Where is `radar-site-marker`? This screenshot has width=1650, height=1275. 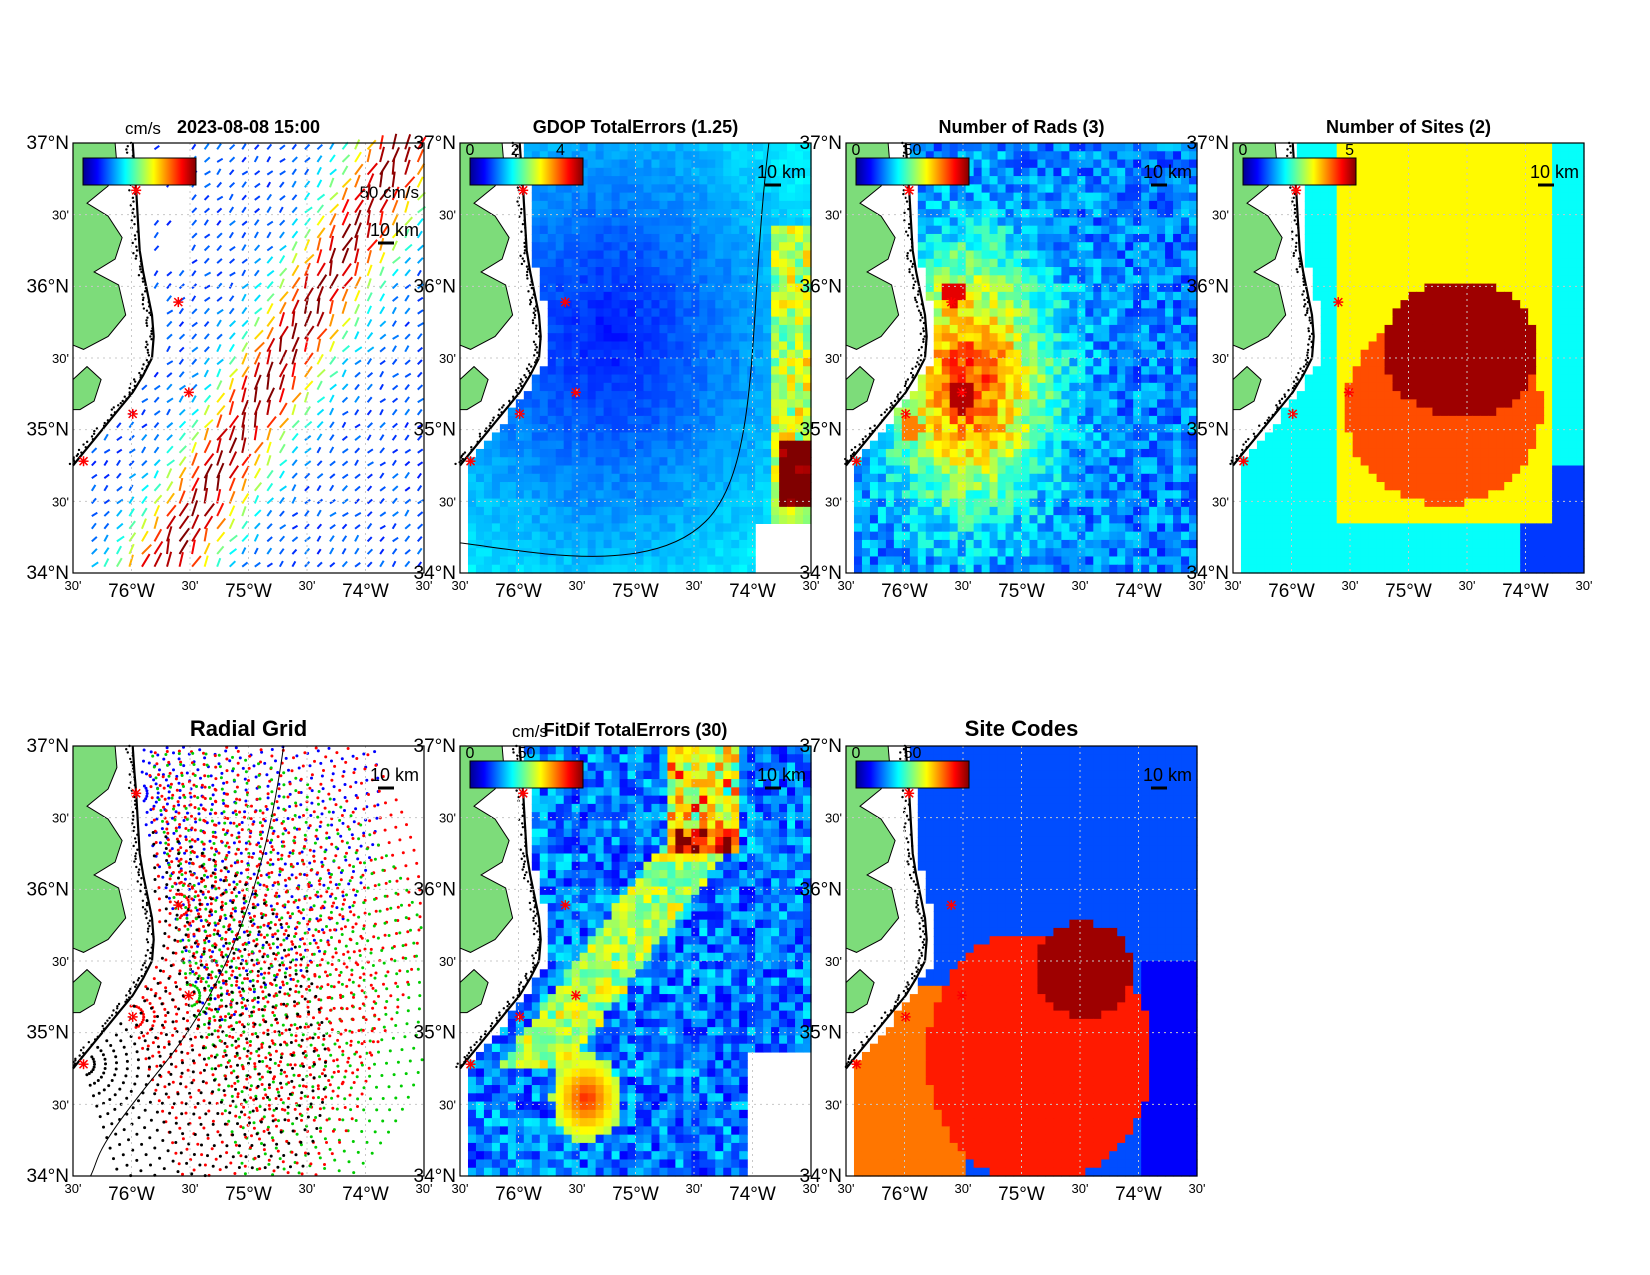 radar-site-marker is located at coordinates (83, 461).